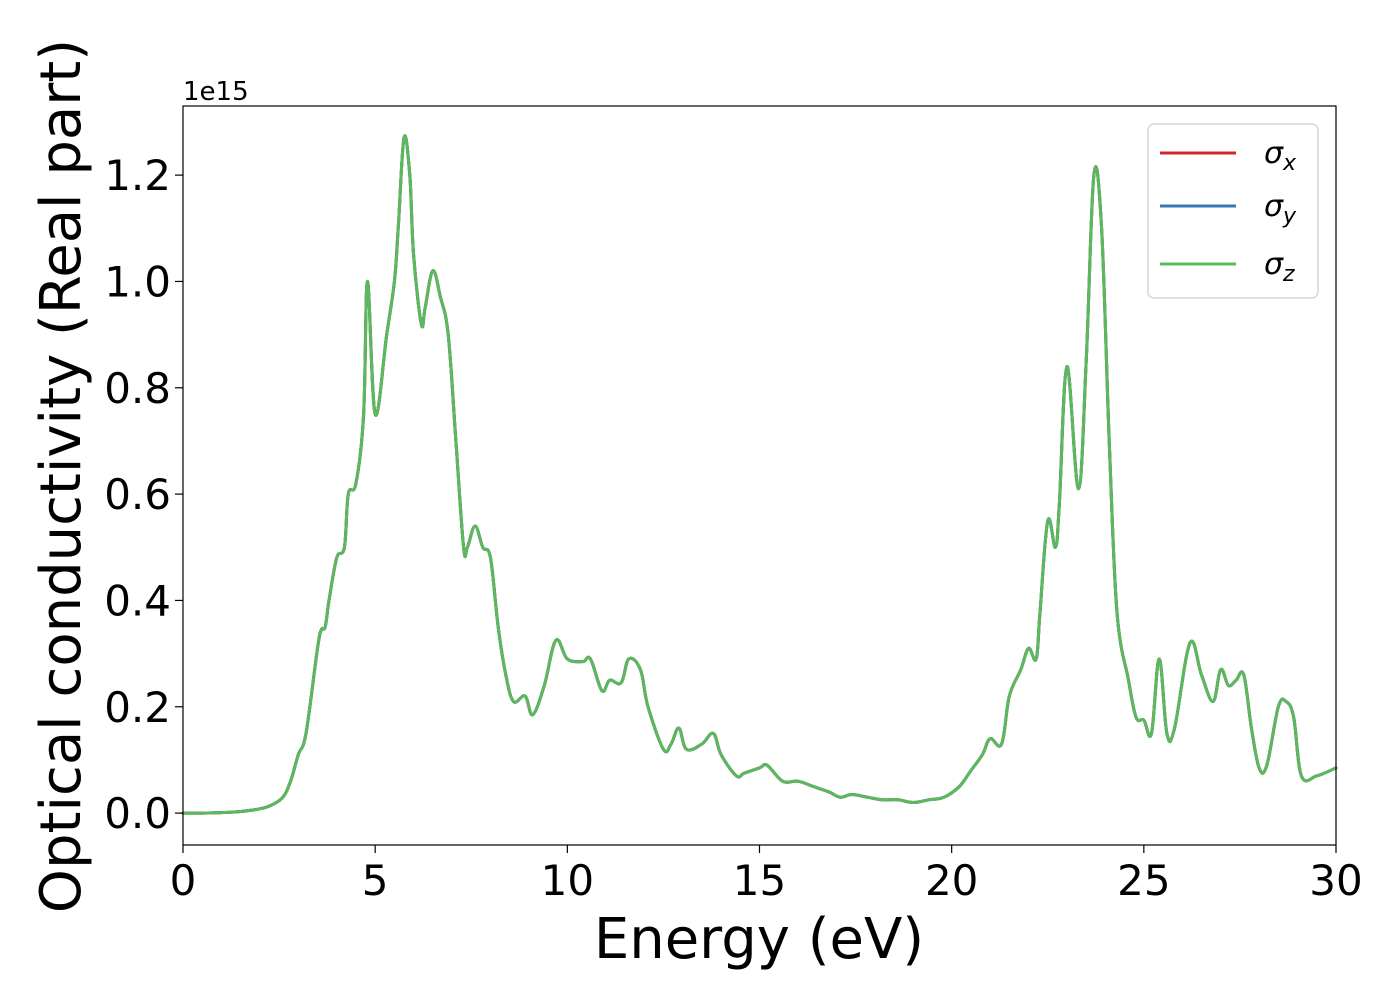 The height and width of the screenshot is (1000, 1400). I want to click on legend-entry-x: σx, so click(1280, 156).